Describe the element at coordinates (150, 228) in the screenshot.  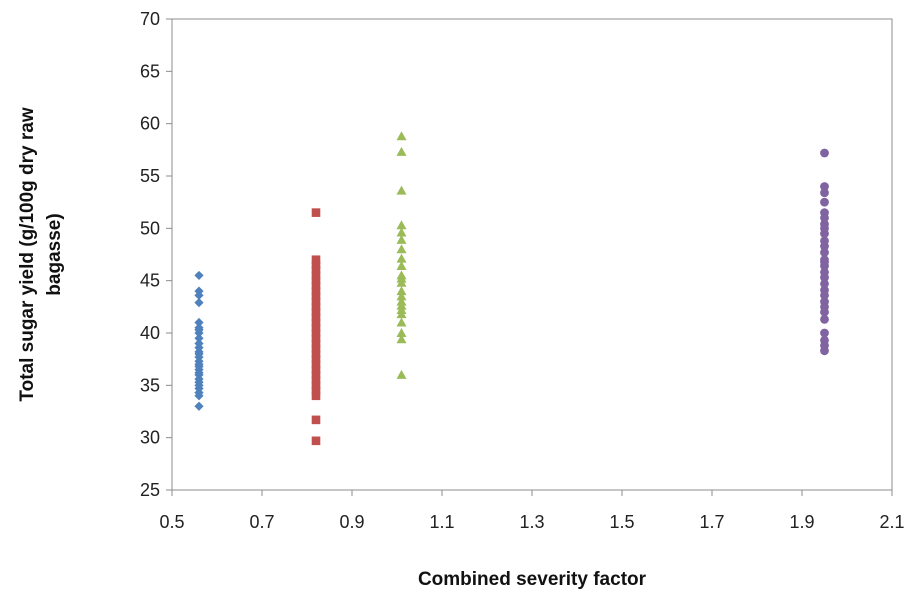
I see `y-tick-label: 50` at that location.